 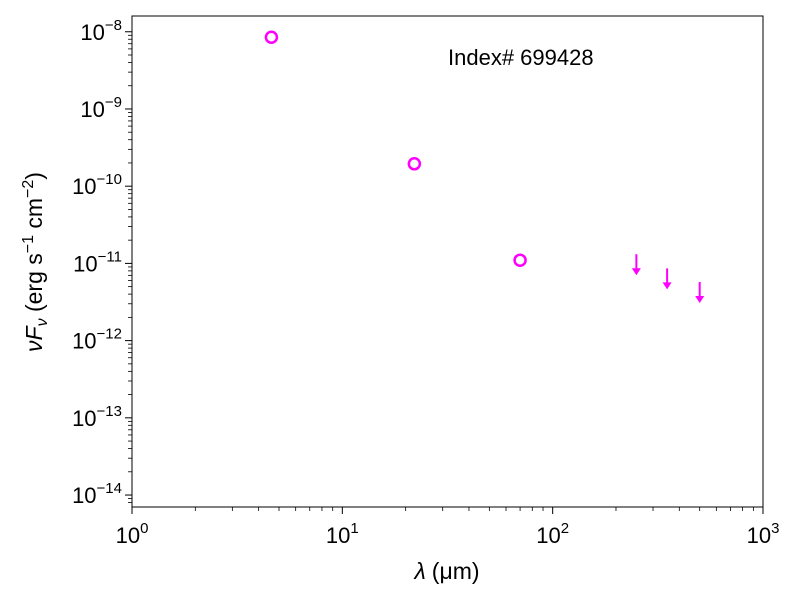 What do you see at coordinates (521, 57) in the screenshot?
I see `annotation-label: Index# 699428` at bounding box center [521, 57].